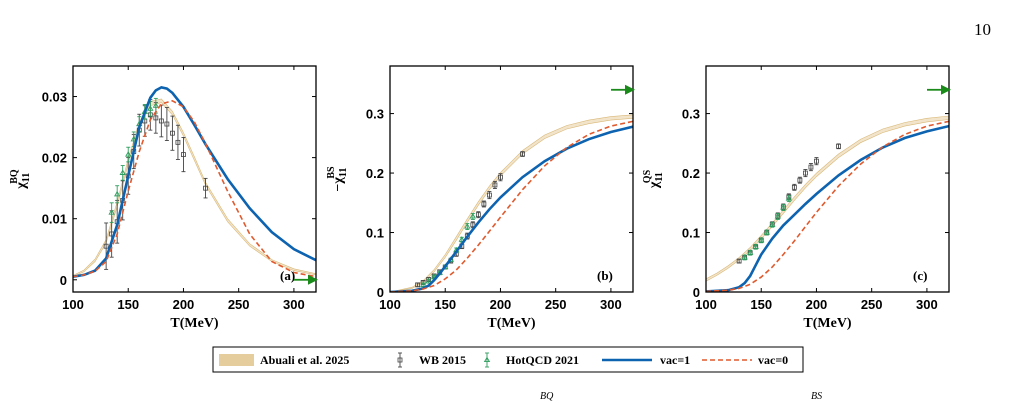  What do you see at coordinates (442, 360) in the screenshot?
I see `legend-label: WB 2015` at bounding box center [442, 360].